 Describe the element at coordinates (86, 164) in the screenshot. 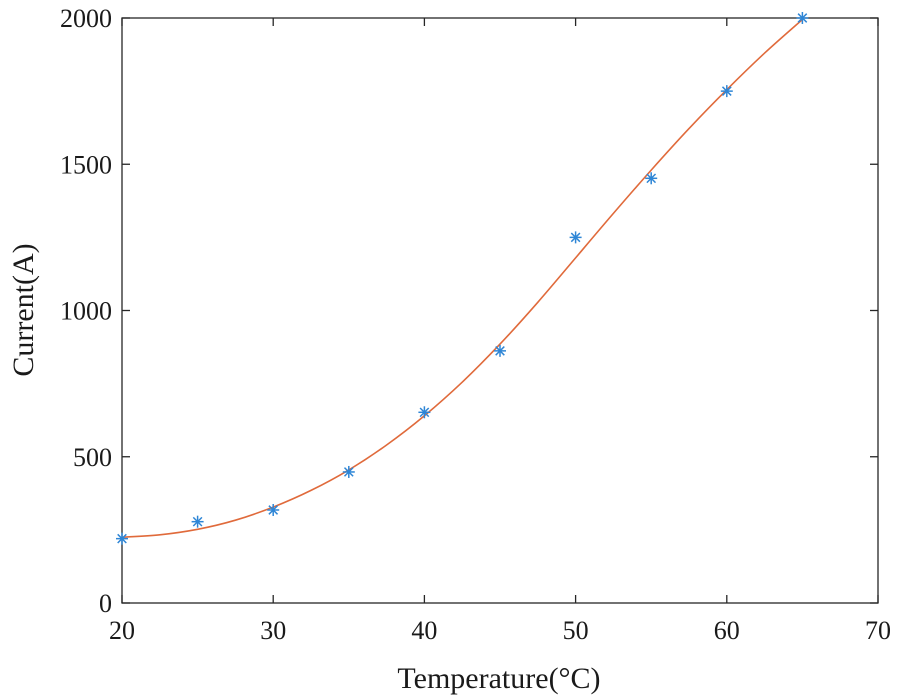

I see `y-tick-label: 1500` at that location.